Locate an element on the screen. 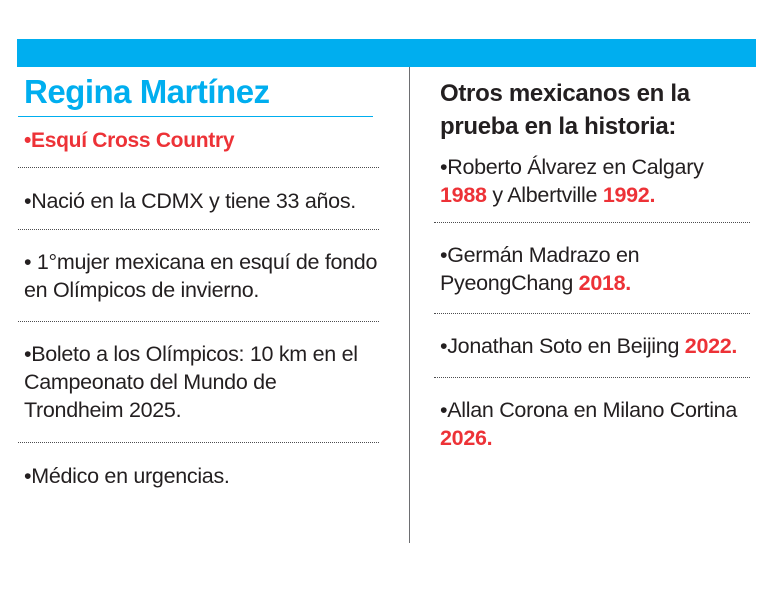 The height and width of the screenshot is (591, 768). history-year: 1992. is located at coordinates (629, 195).